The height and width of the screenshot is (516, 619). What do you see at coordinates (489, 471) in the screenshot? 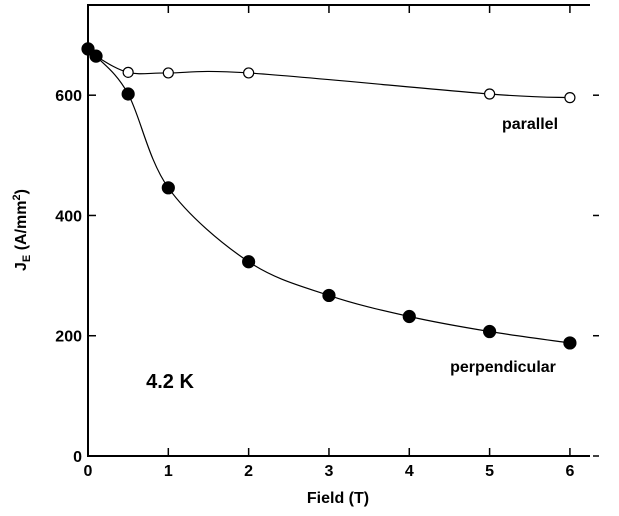
I see `x-tick-label: 5` at bounding box center [489, 471].